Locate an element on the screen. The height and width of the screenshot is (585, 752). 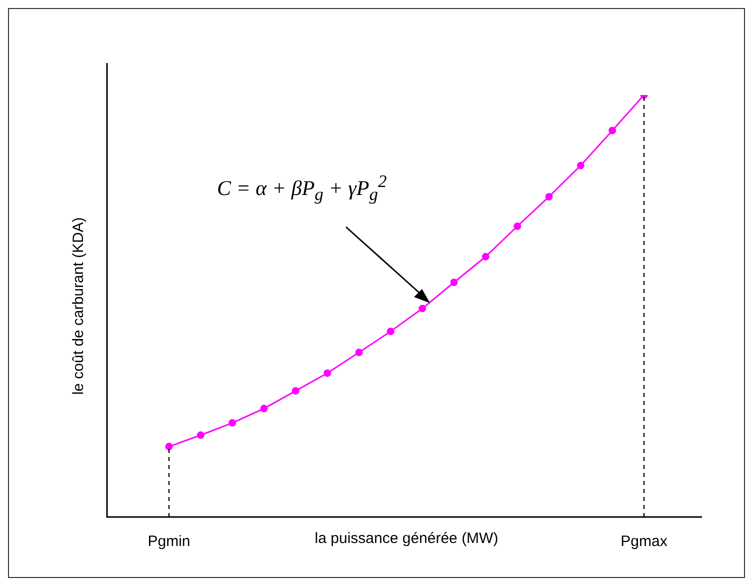
y-axis-title: le coût de carburant (KDA) is located at coordinates (79, 306).